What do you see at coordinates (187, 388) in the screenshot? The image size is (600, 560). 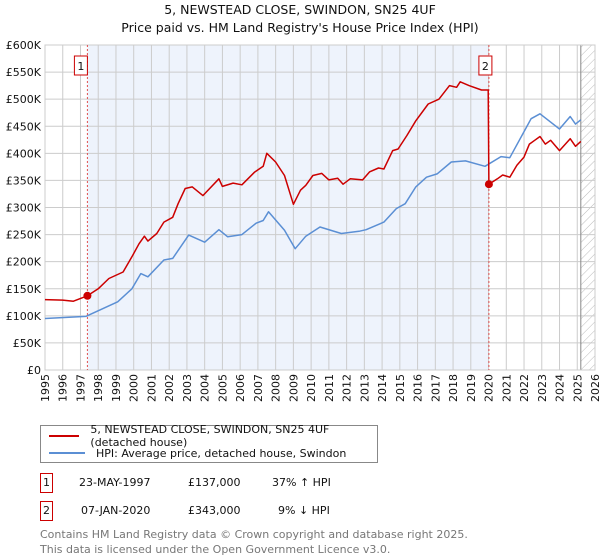 I see `x-tick-label: 2003` at bounding box center [187, 388].